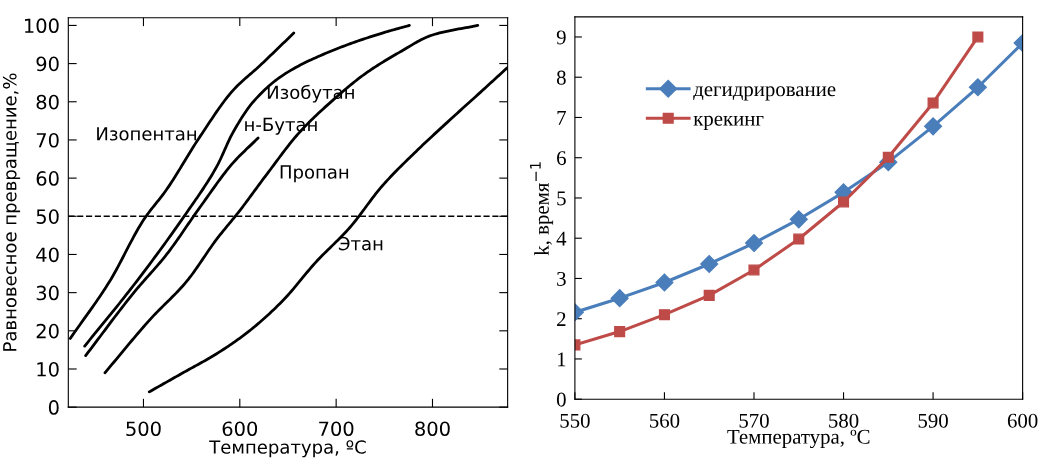 The width and height of the screenshot is (1051, 468). What do you see at coordinates (47, 102) in the screenshot?
I see `y-tick-label: 80` at bounding box center [47, 102].